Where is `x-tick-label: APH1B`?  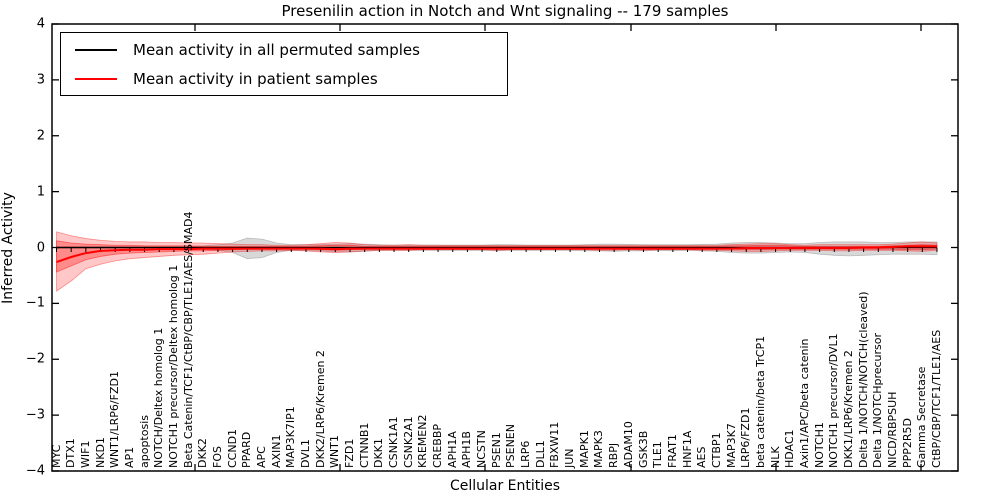
x-tick-label: APH1B is located at coordinates (467, 449).